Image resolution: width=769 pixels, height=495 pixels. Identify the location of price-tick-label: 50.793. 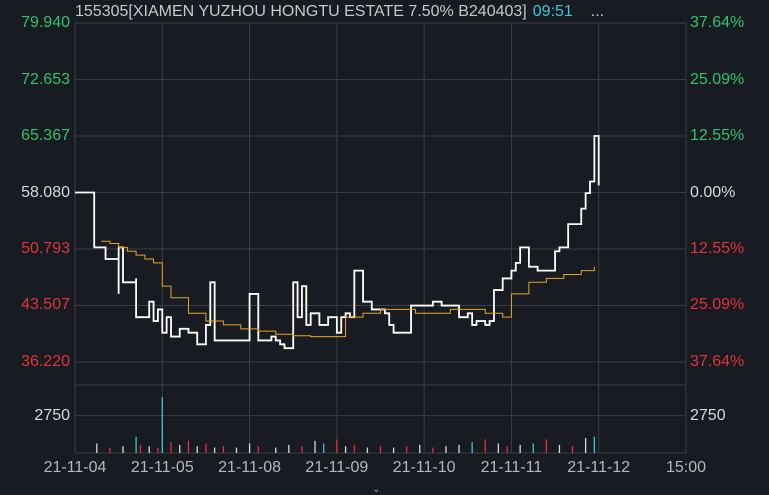
(45, 248).